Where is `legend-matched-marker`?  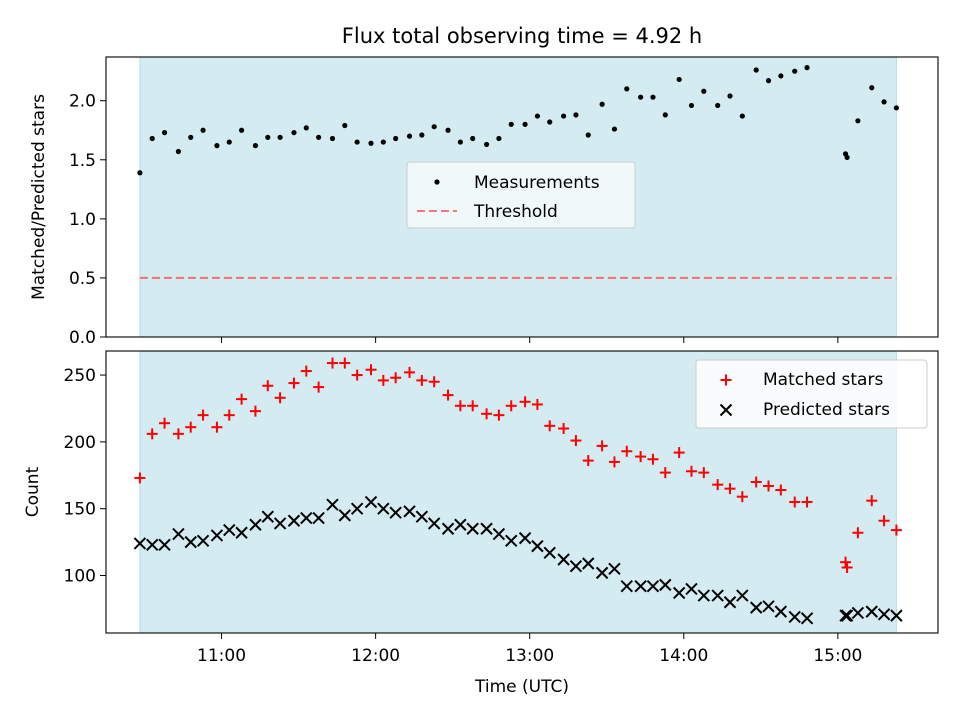 legend-matched-marker is located at coordinates (726, 380).